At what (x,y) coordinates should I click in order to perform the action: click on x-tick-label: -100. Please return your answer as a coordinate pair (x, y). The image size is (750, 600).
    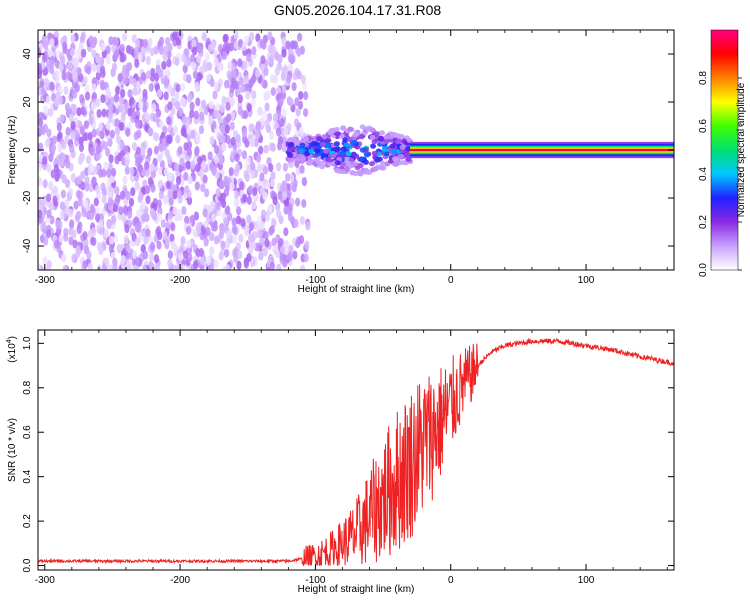
    Looking at the image, I should click on (315, 280).